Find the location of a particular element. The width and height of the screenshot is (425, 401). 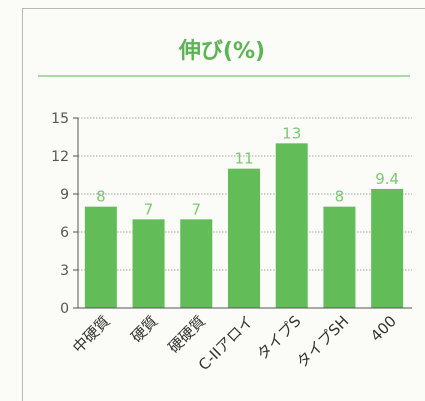

frame-left-border is located at coordinates (22, 204).